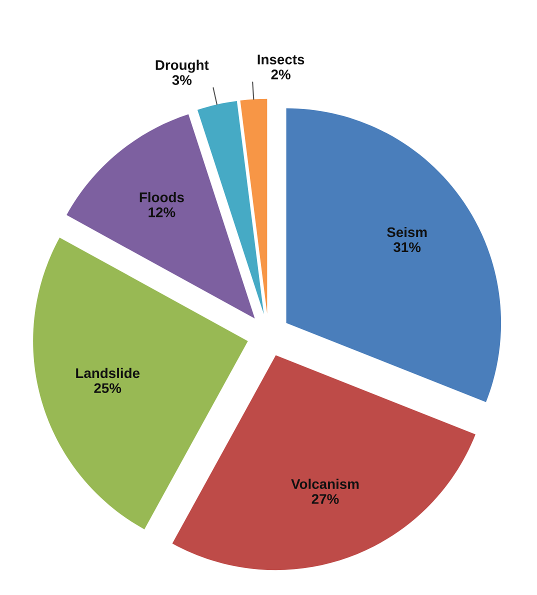 The width and height of the screenshot is (537, 595). I want to click on slice-label: Landslide, so click(108, 373).